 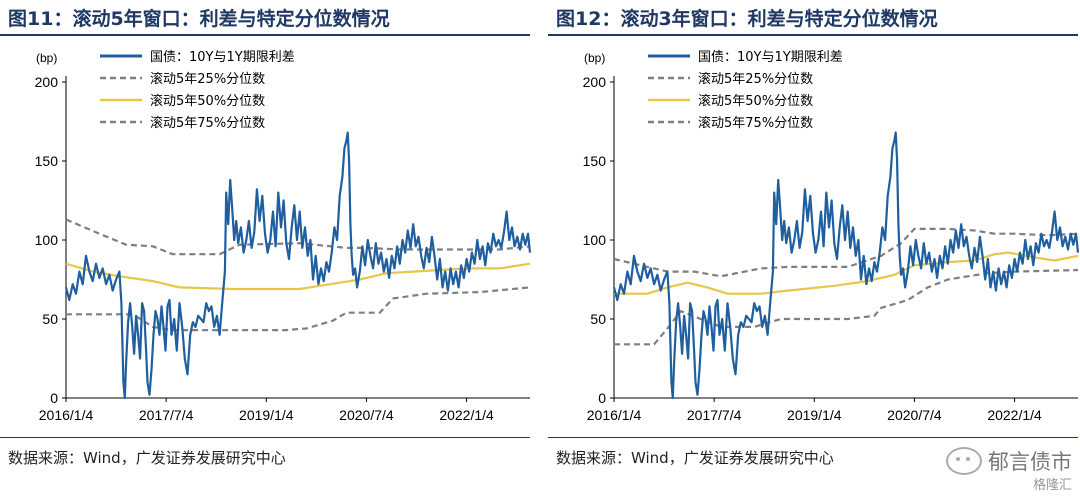 I want to click on watermark: 郁言债市, so click(x=1009, y=461).